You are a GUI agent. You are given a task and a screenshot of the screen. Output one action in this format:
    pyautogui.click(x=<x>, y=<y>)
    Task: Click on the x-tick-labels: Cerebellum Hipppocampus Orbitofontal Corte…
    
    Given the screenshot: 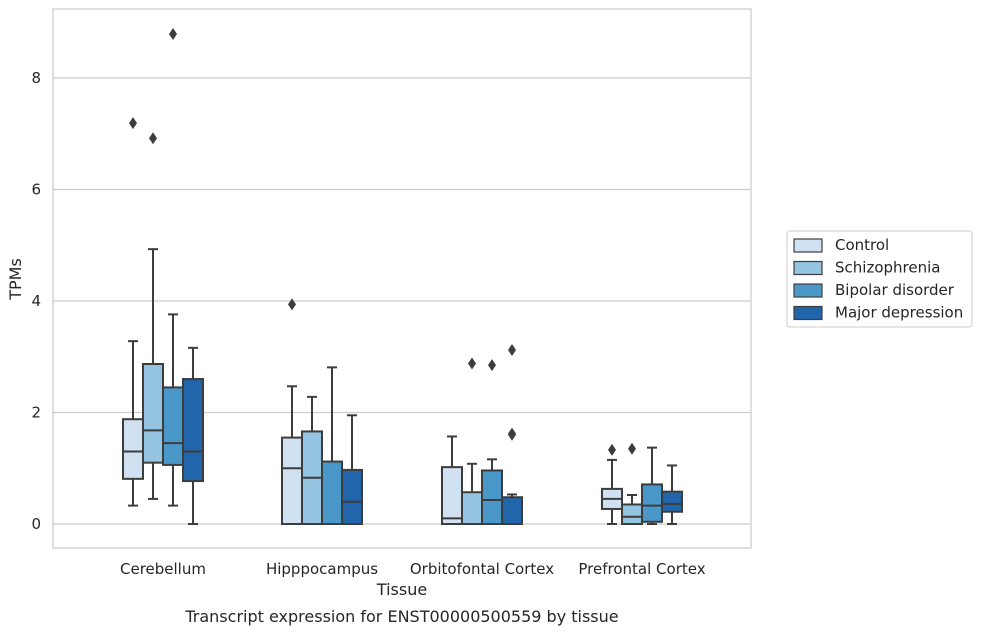 What is the action you would take?
    pyautogui.click(x=413, y=569)
    